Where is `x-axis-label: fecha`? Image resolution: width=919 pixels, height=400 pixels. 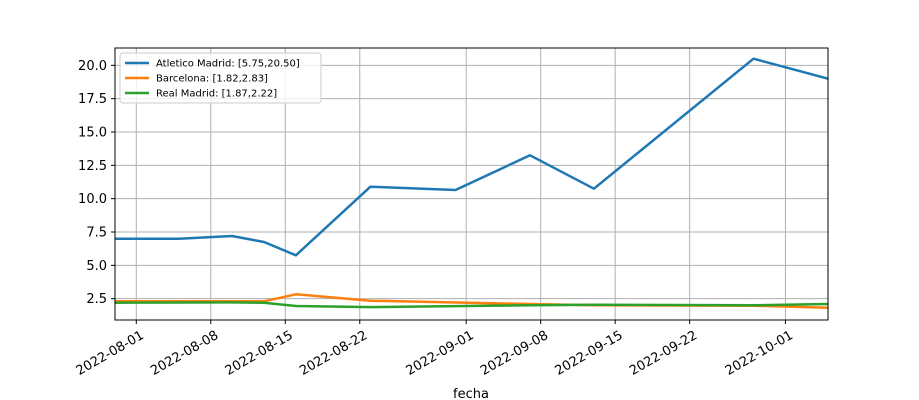
x-axis-label: fecha is located at coordinates (471, 393).